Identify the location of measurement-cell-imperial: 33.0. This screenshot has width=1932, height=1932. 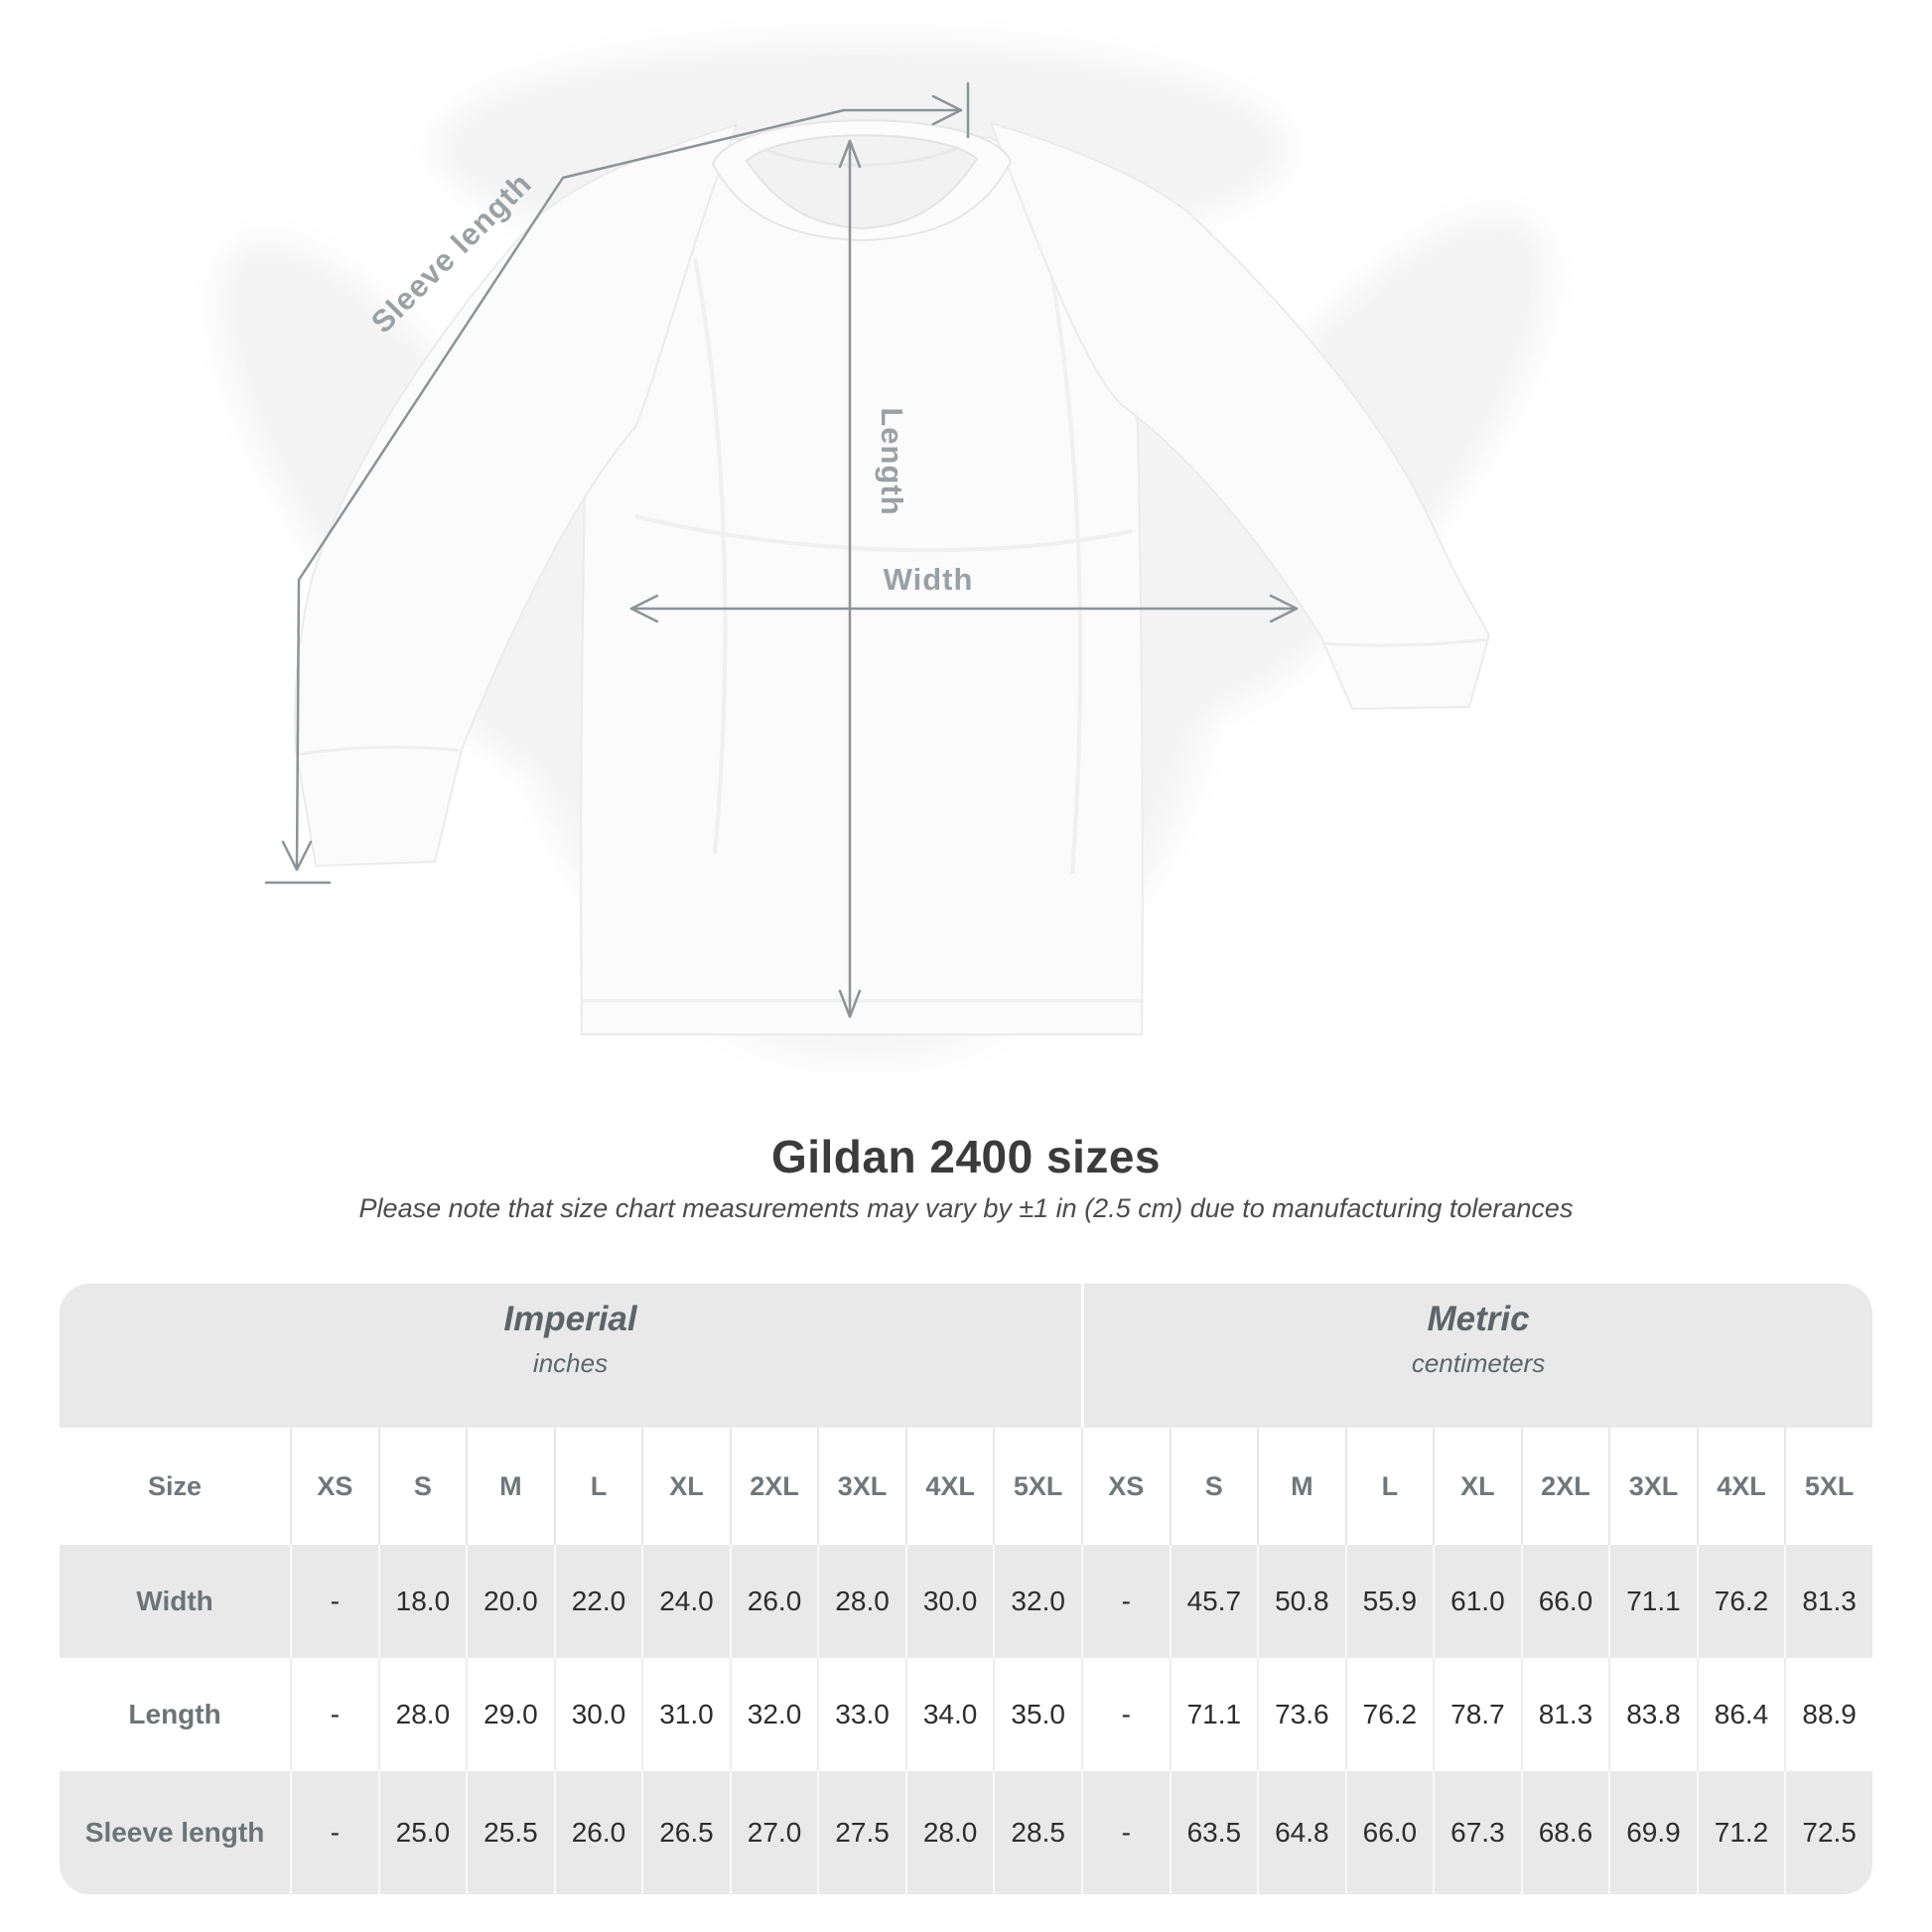
(861, 1714).